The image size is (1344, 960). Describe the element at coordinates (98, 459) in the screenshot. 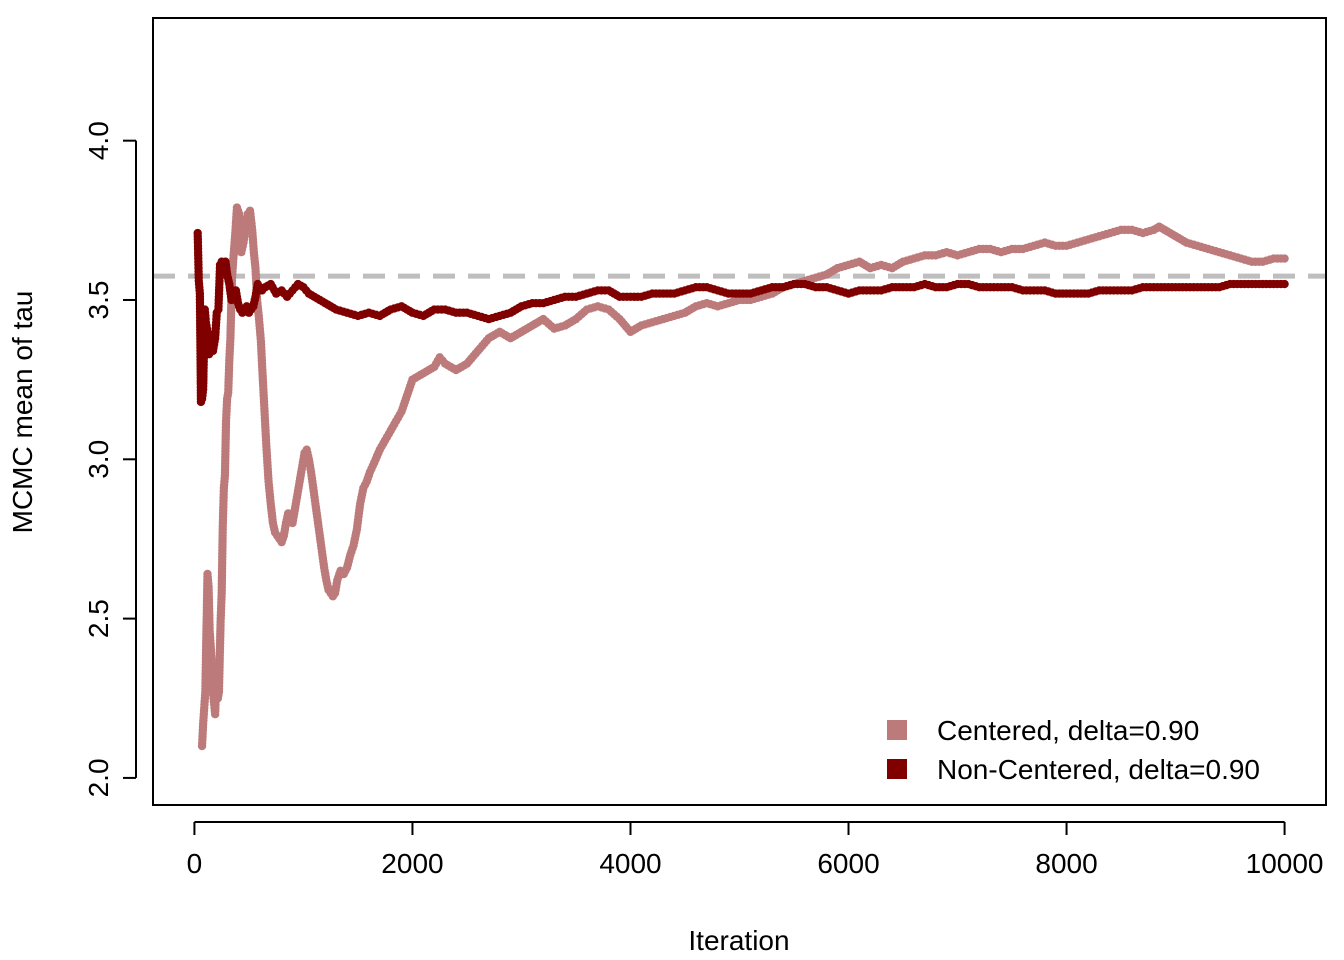

I see `y-tick-label: 3.0` at that location.